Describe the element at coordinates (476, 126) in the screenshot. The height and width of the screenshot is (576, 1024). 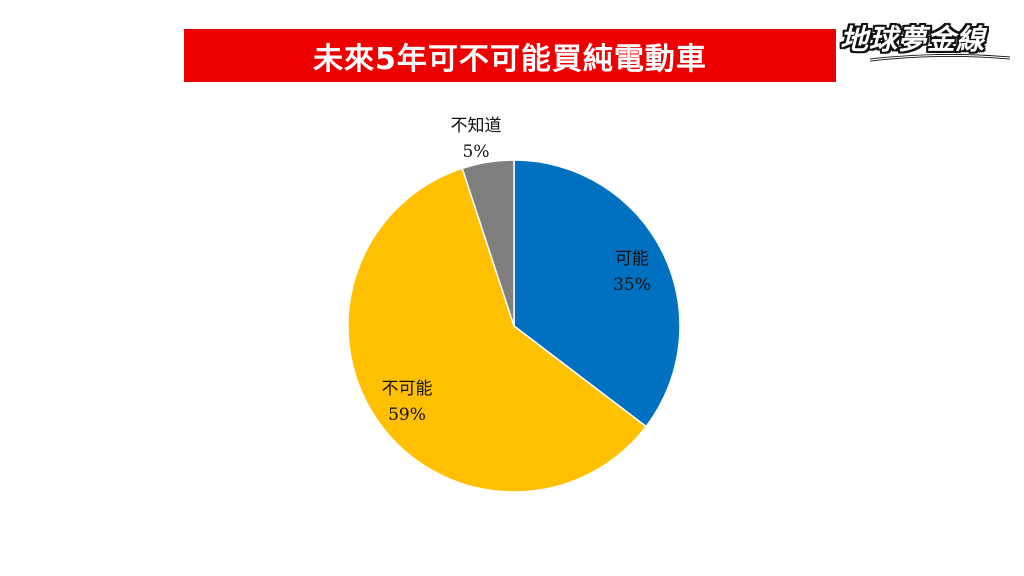
I see `slice-category-label: 不知道` at that location.